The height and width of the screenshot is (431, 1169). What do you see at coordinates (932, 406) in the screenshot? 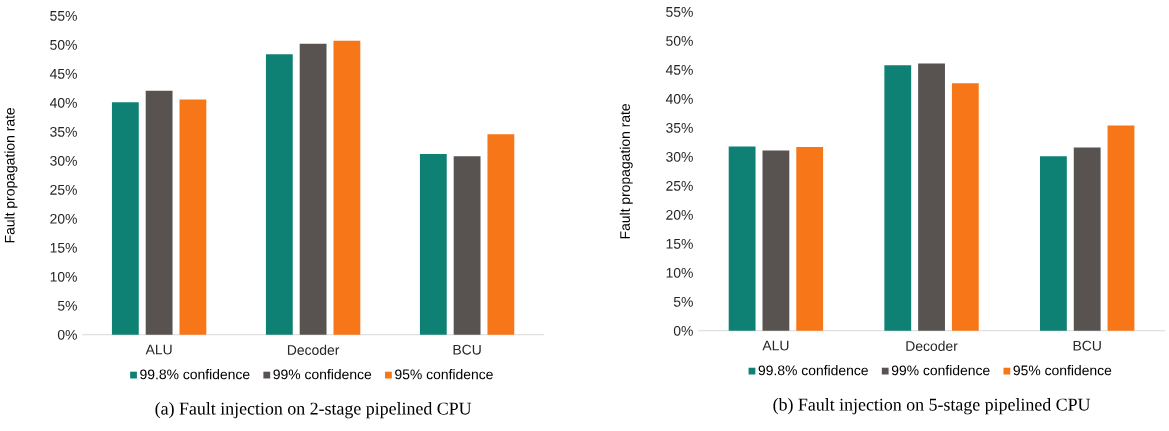
I see `text: (b) Fault injection on 5-stage pipelined CPU` at bounding box center [932, 406].